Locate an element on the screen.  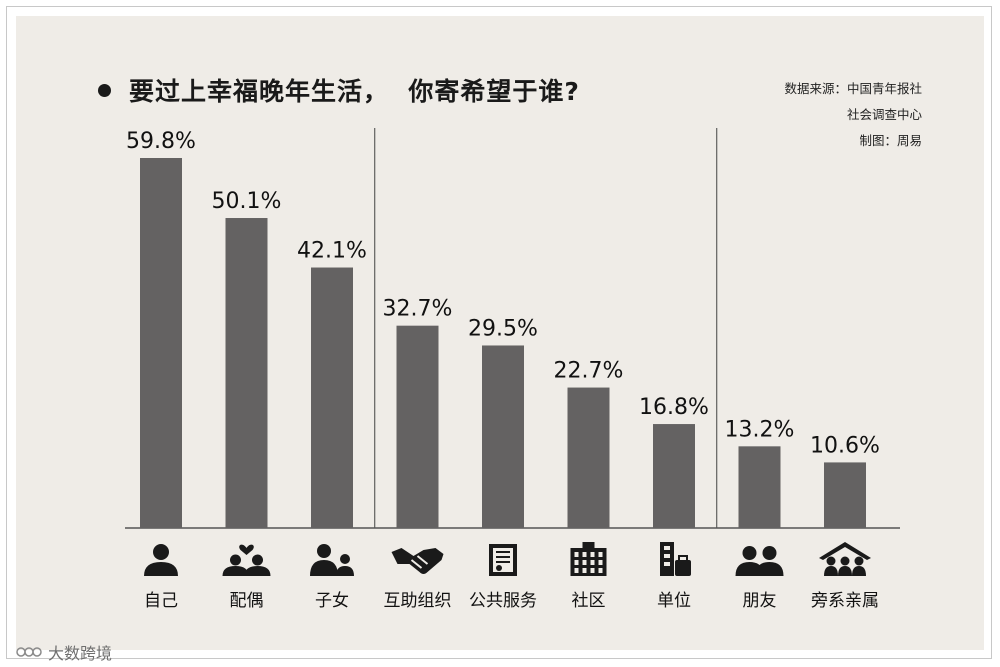
office-bag-icon is located at coordinates (675, 559).